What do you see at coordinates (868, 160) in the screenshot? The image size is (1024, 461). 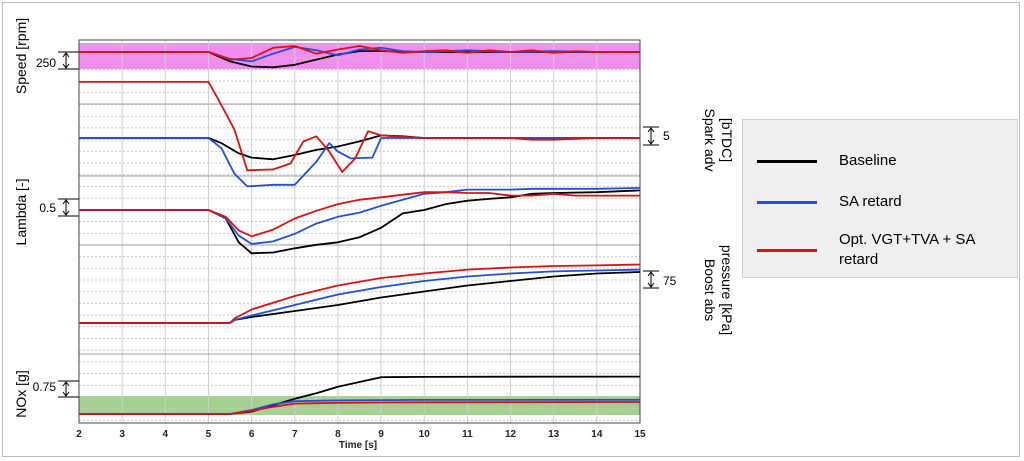 I see `legend-label: Baseline` at bounding box center [868, 160].